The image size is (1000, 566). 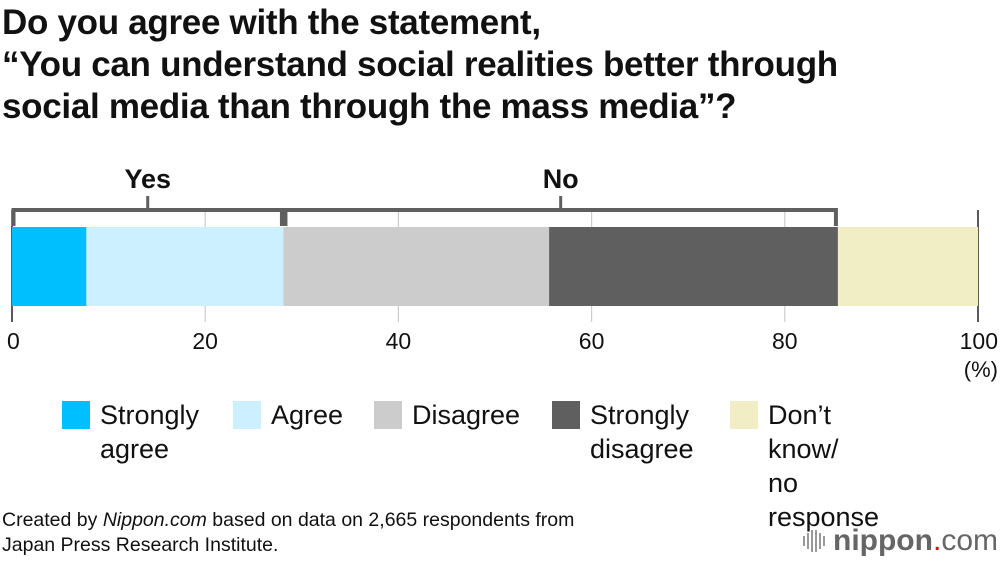 What do you see at coordinates (399, 341) in the screenshot?
I see `x-tick-label: 40` at bounding box center [399, 341].